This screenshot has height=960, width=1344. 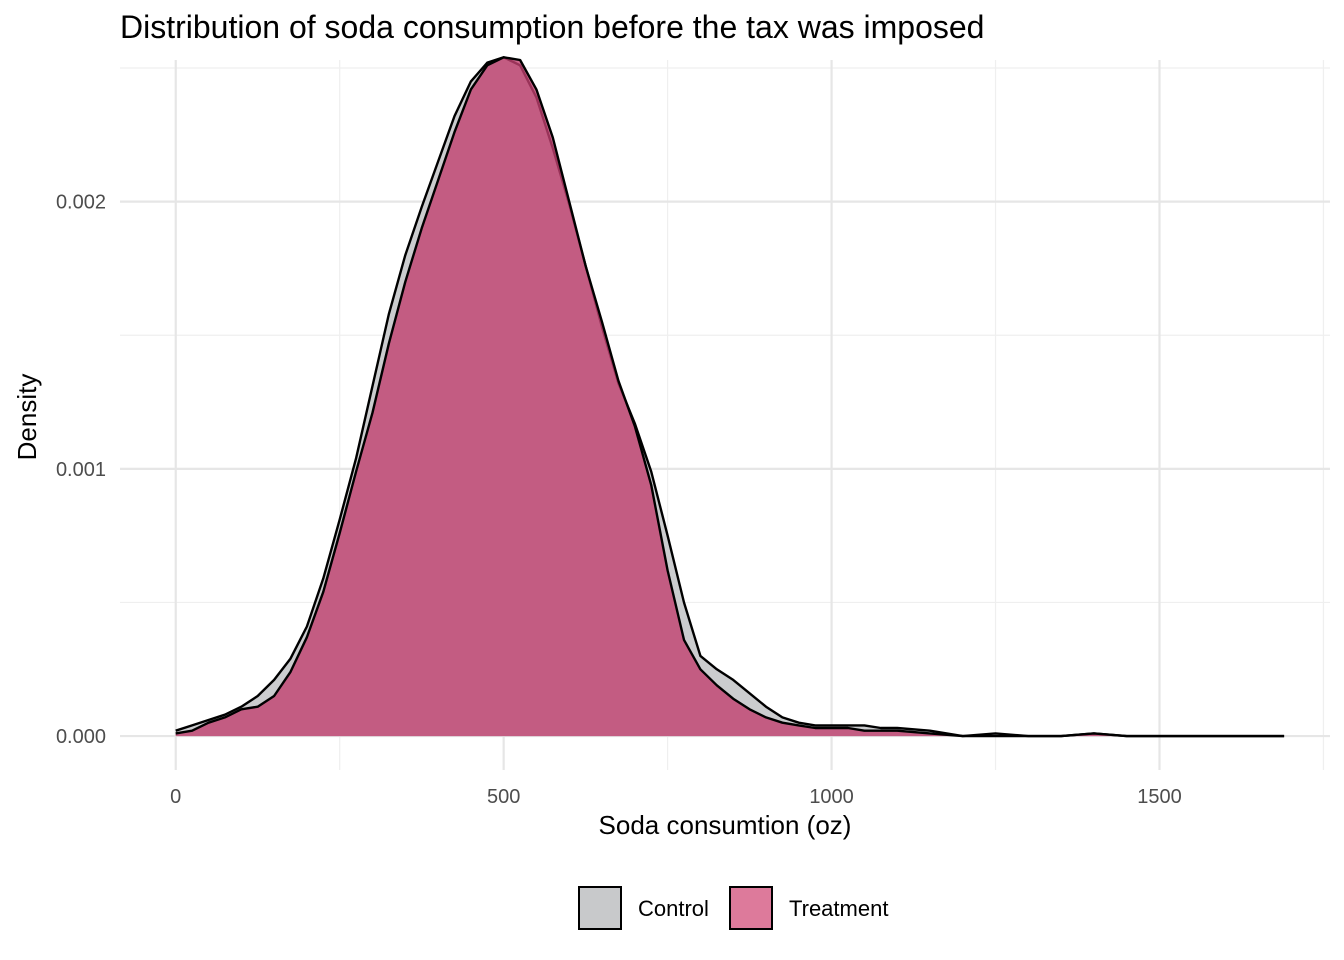 What do you see at coordinates (838, 908) in the screenshot?
I see `legend-label-treatment: Treatment` at bounding box center [838, 908].